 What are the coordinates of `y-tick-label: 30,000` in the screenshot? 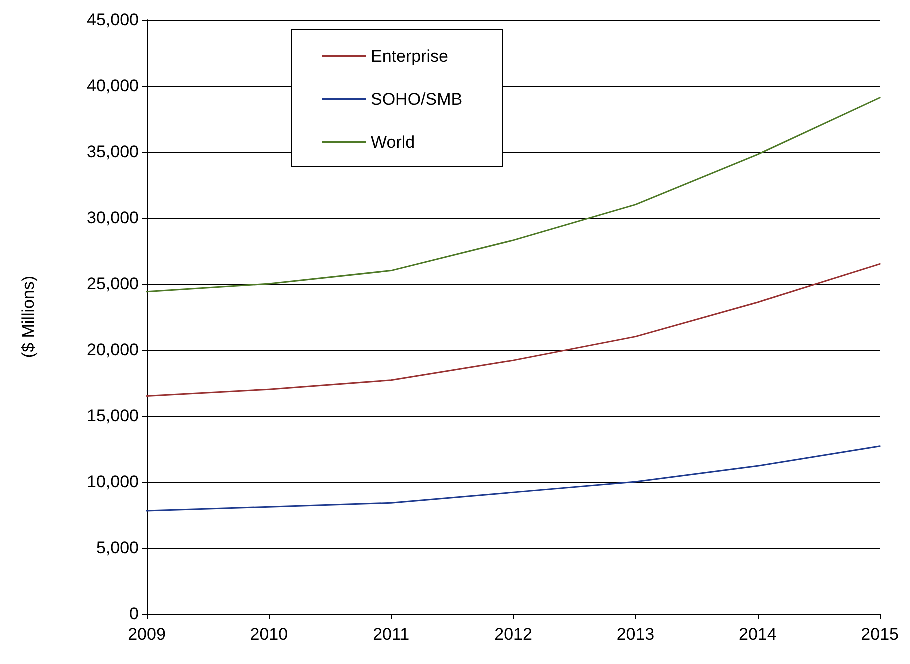 It's located at (113, 218).